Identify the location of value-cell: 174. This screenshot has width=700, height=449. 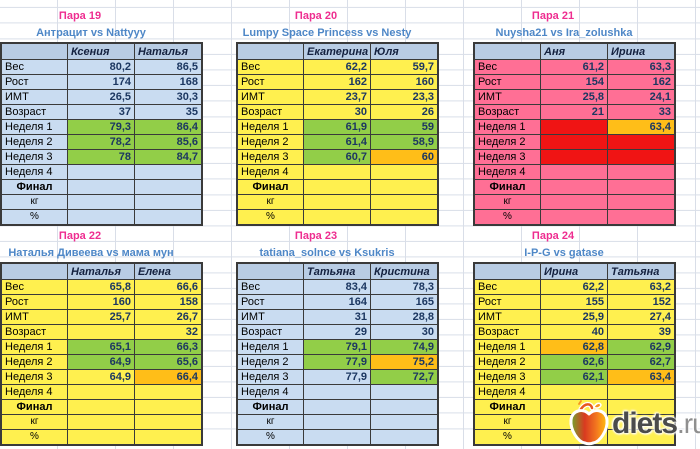
(101, 82).